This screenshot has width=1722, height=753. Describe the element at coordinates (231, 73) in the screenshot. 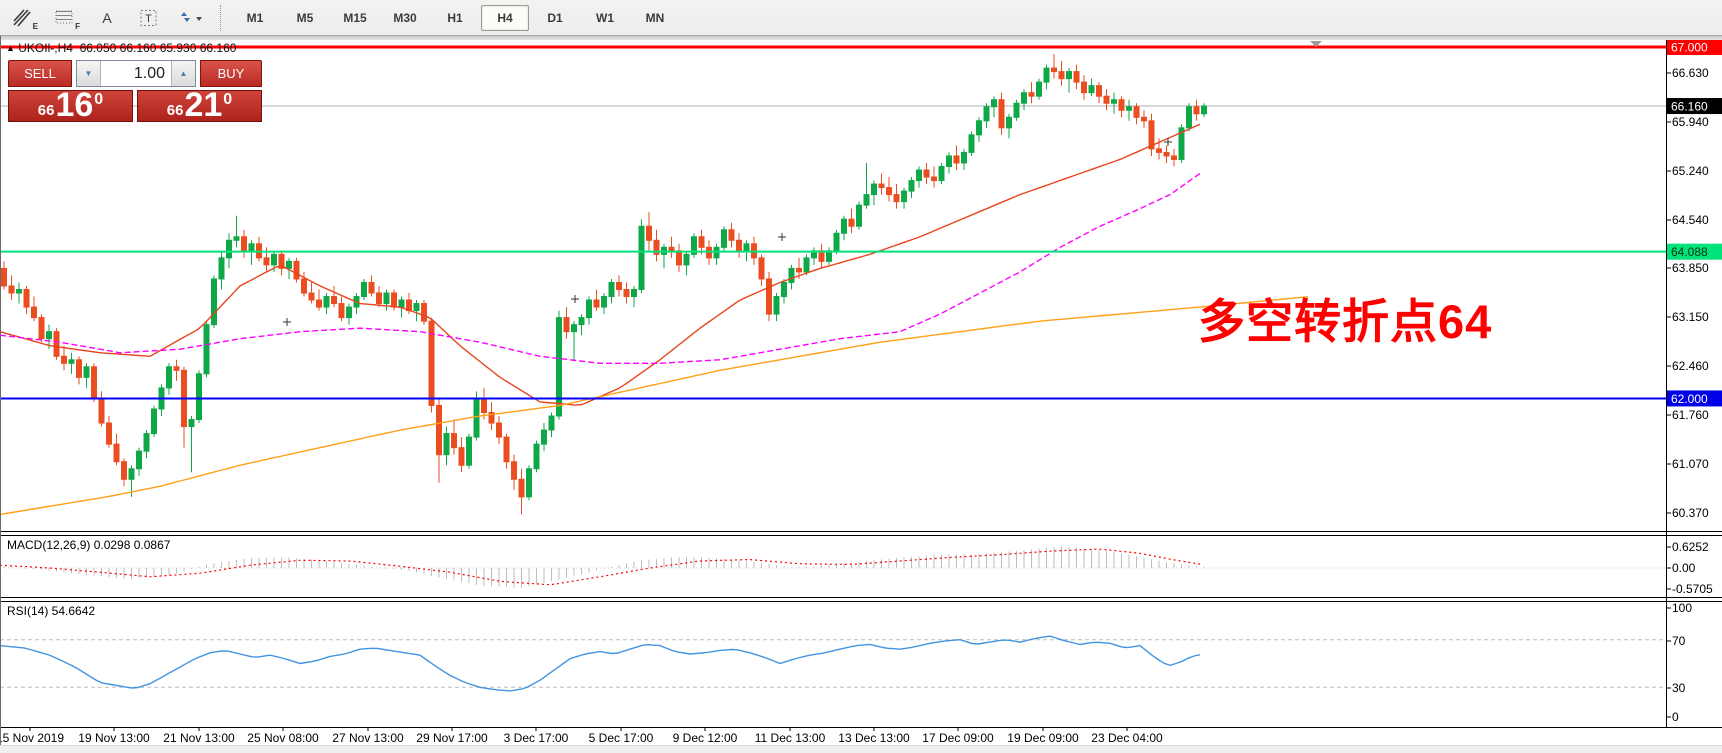

I see `buy-button: BUY` at that location.